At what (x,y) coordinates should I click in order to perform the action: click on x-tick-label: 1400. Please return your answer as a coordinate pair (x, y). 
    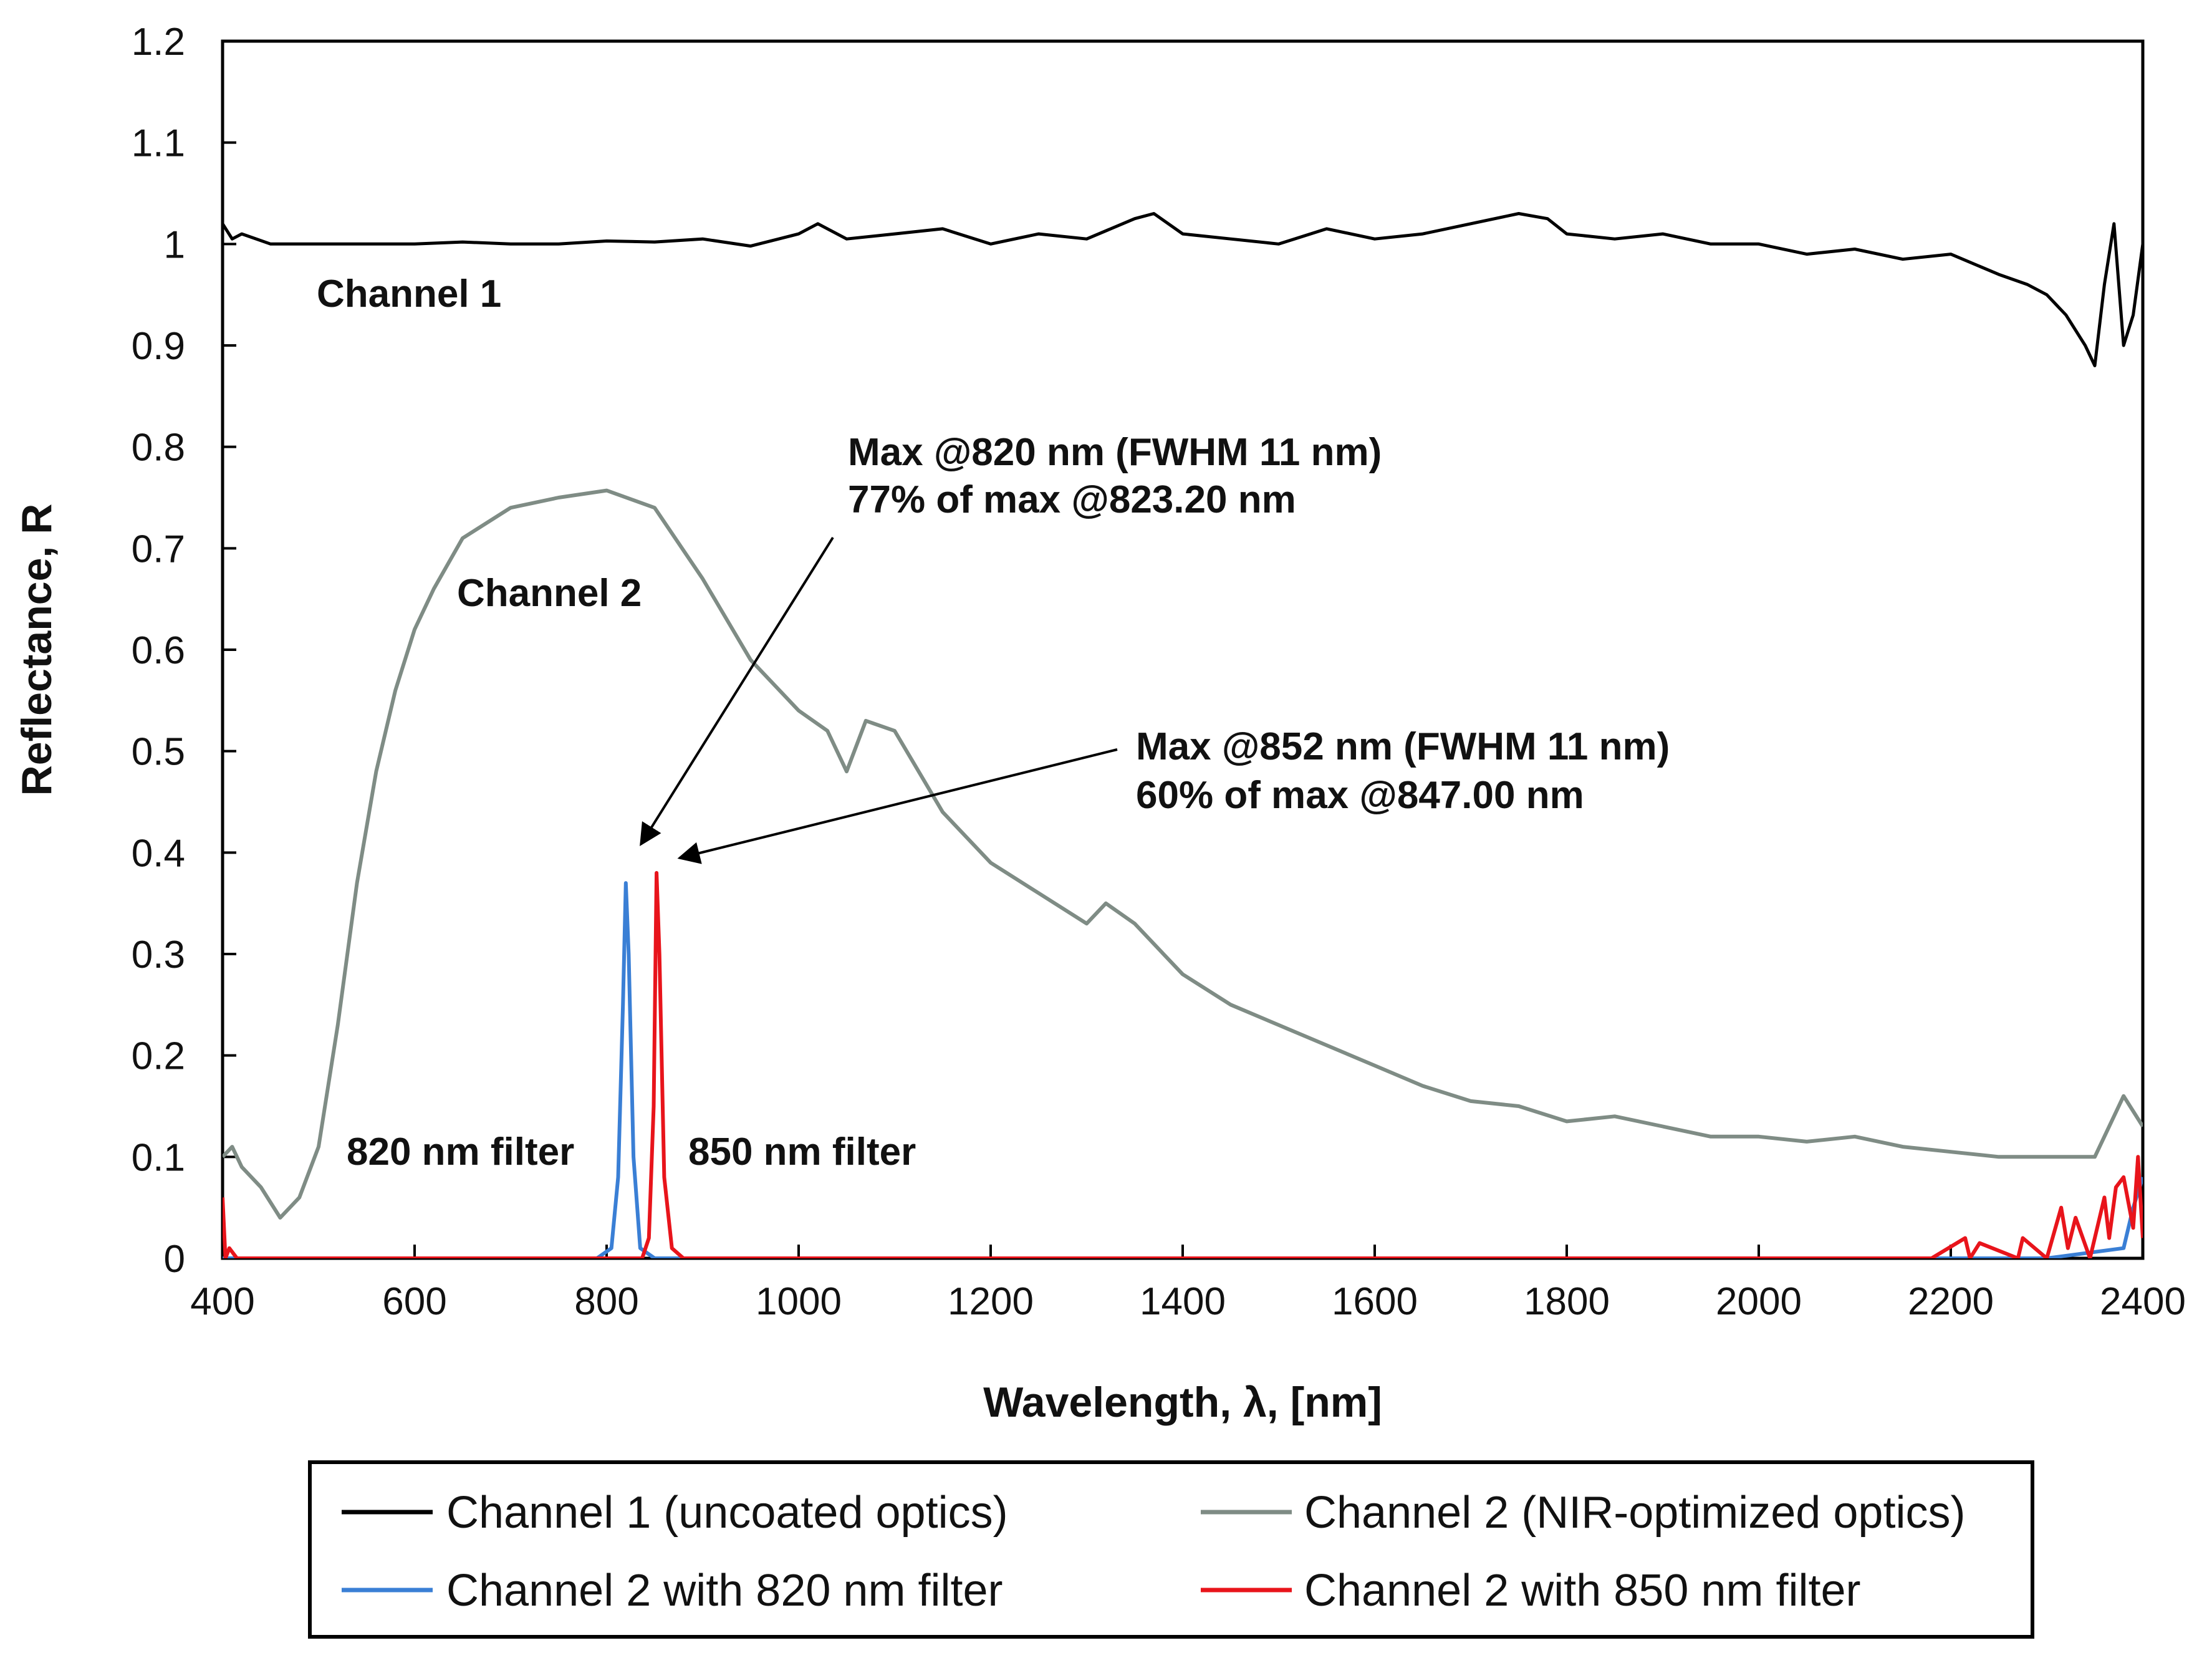
    Looking at the image, I should click on (1183, 1301).